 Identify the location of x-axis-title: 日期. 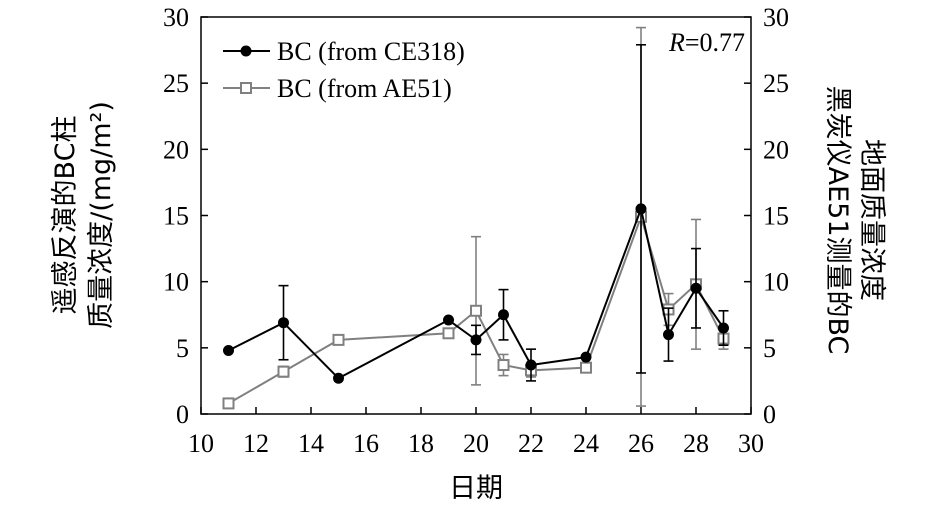
(476, 488).